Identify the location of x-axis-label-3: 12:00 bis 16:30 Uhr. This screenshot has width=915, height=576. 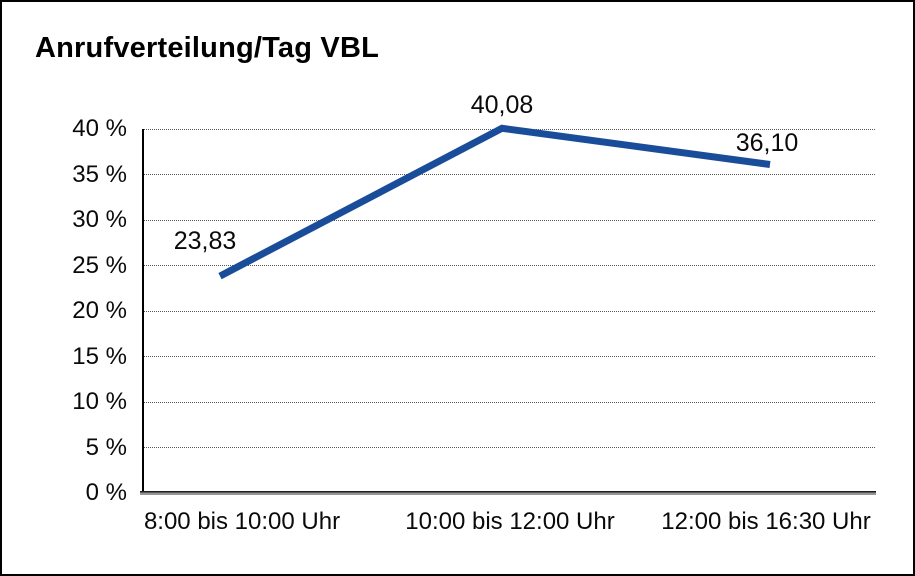
(766, 521).